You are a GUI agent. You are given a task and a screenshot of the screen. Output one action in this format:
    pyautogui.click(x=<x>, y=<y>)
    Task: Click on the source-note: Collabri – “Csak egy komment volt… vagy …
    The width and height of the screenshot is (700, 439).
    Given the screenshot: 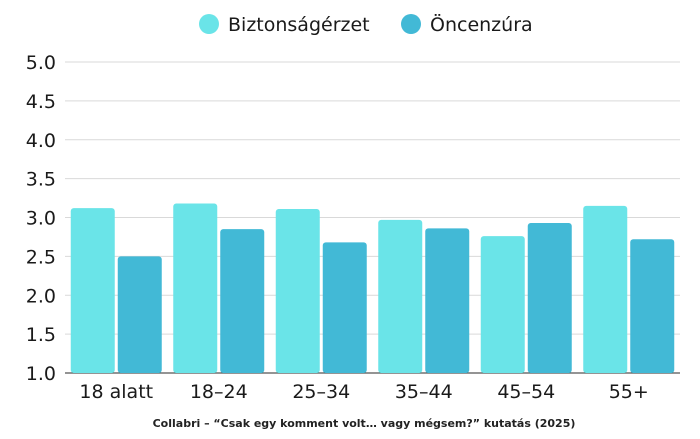 What is the action you would take?
    pyautogui.click(x=364, y=423)
    